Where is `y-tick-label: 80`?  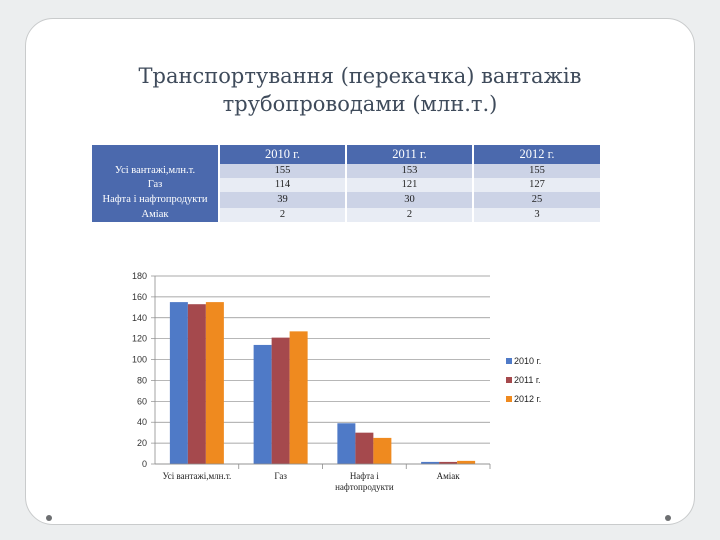 y-tick-label: 80 is located at coordinates (142, 380).